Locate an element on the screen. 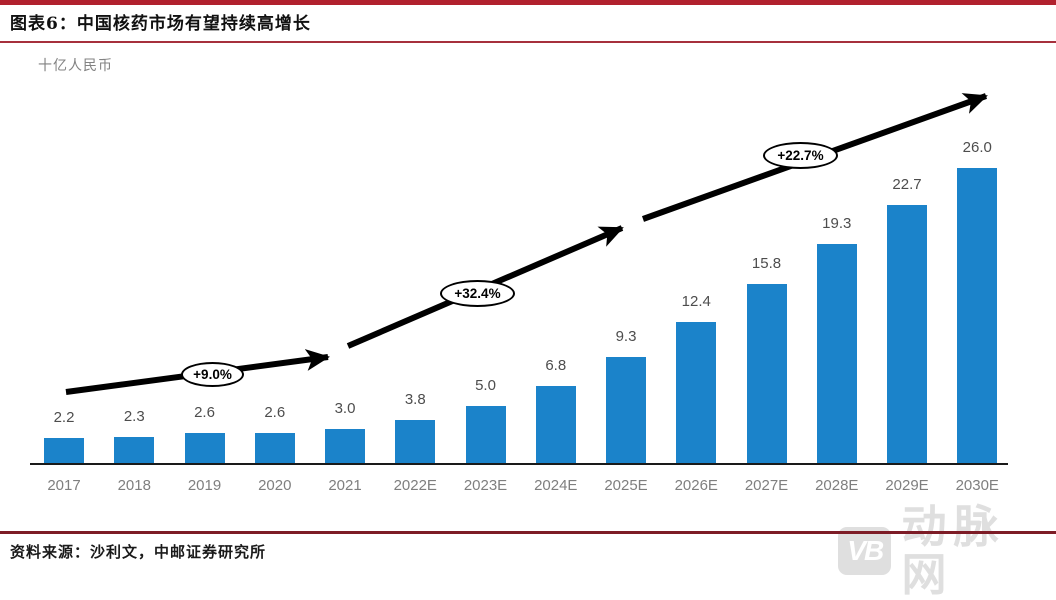 This screenshot has height=600, width=1056. bar-value-label: 12.4 is located at coordinates (696, 301).